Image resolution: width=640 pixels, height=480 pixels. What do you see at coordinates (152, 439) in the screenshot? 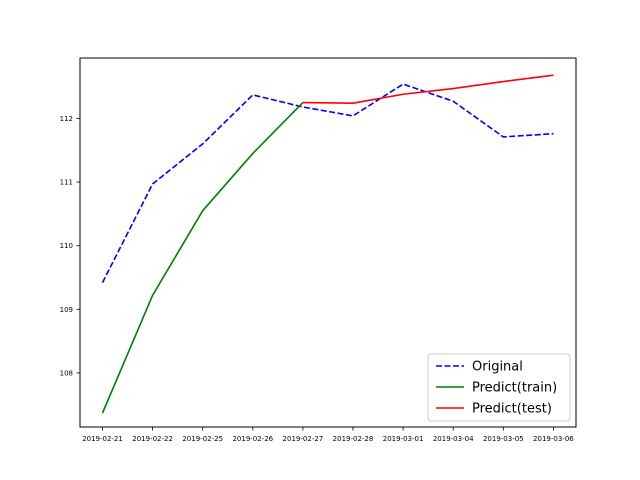
I see `x-tick-label: 2019-02-22` at bounding box center [152, 439].